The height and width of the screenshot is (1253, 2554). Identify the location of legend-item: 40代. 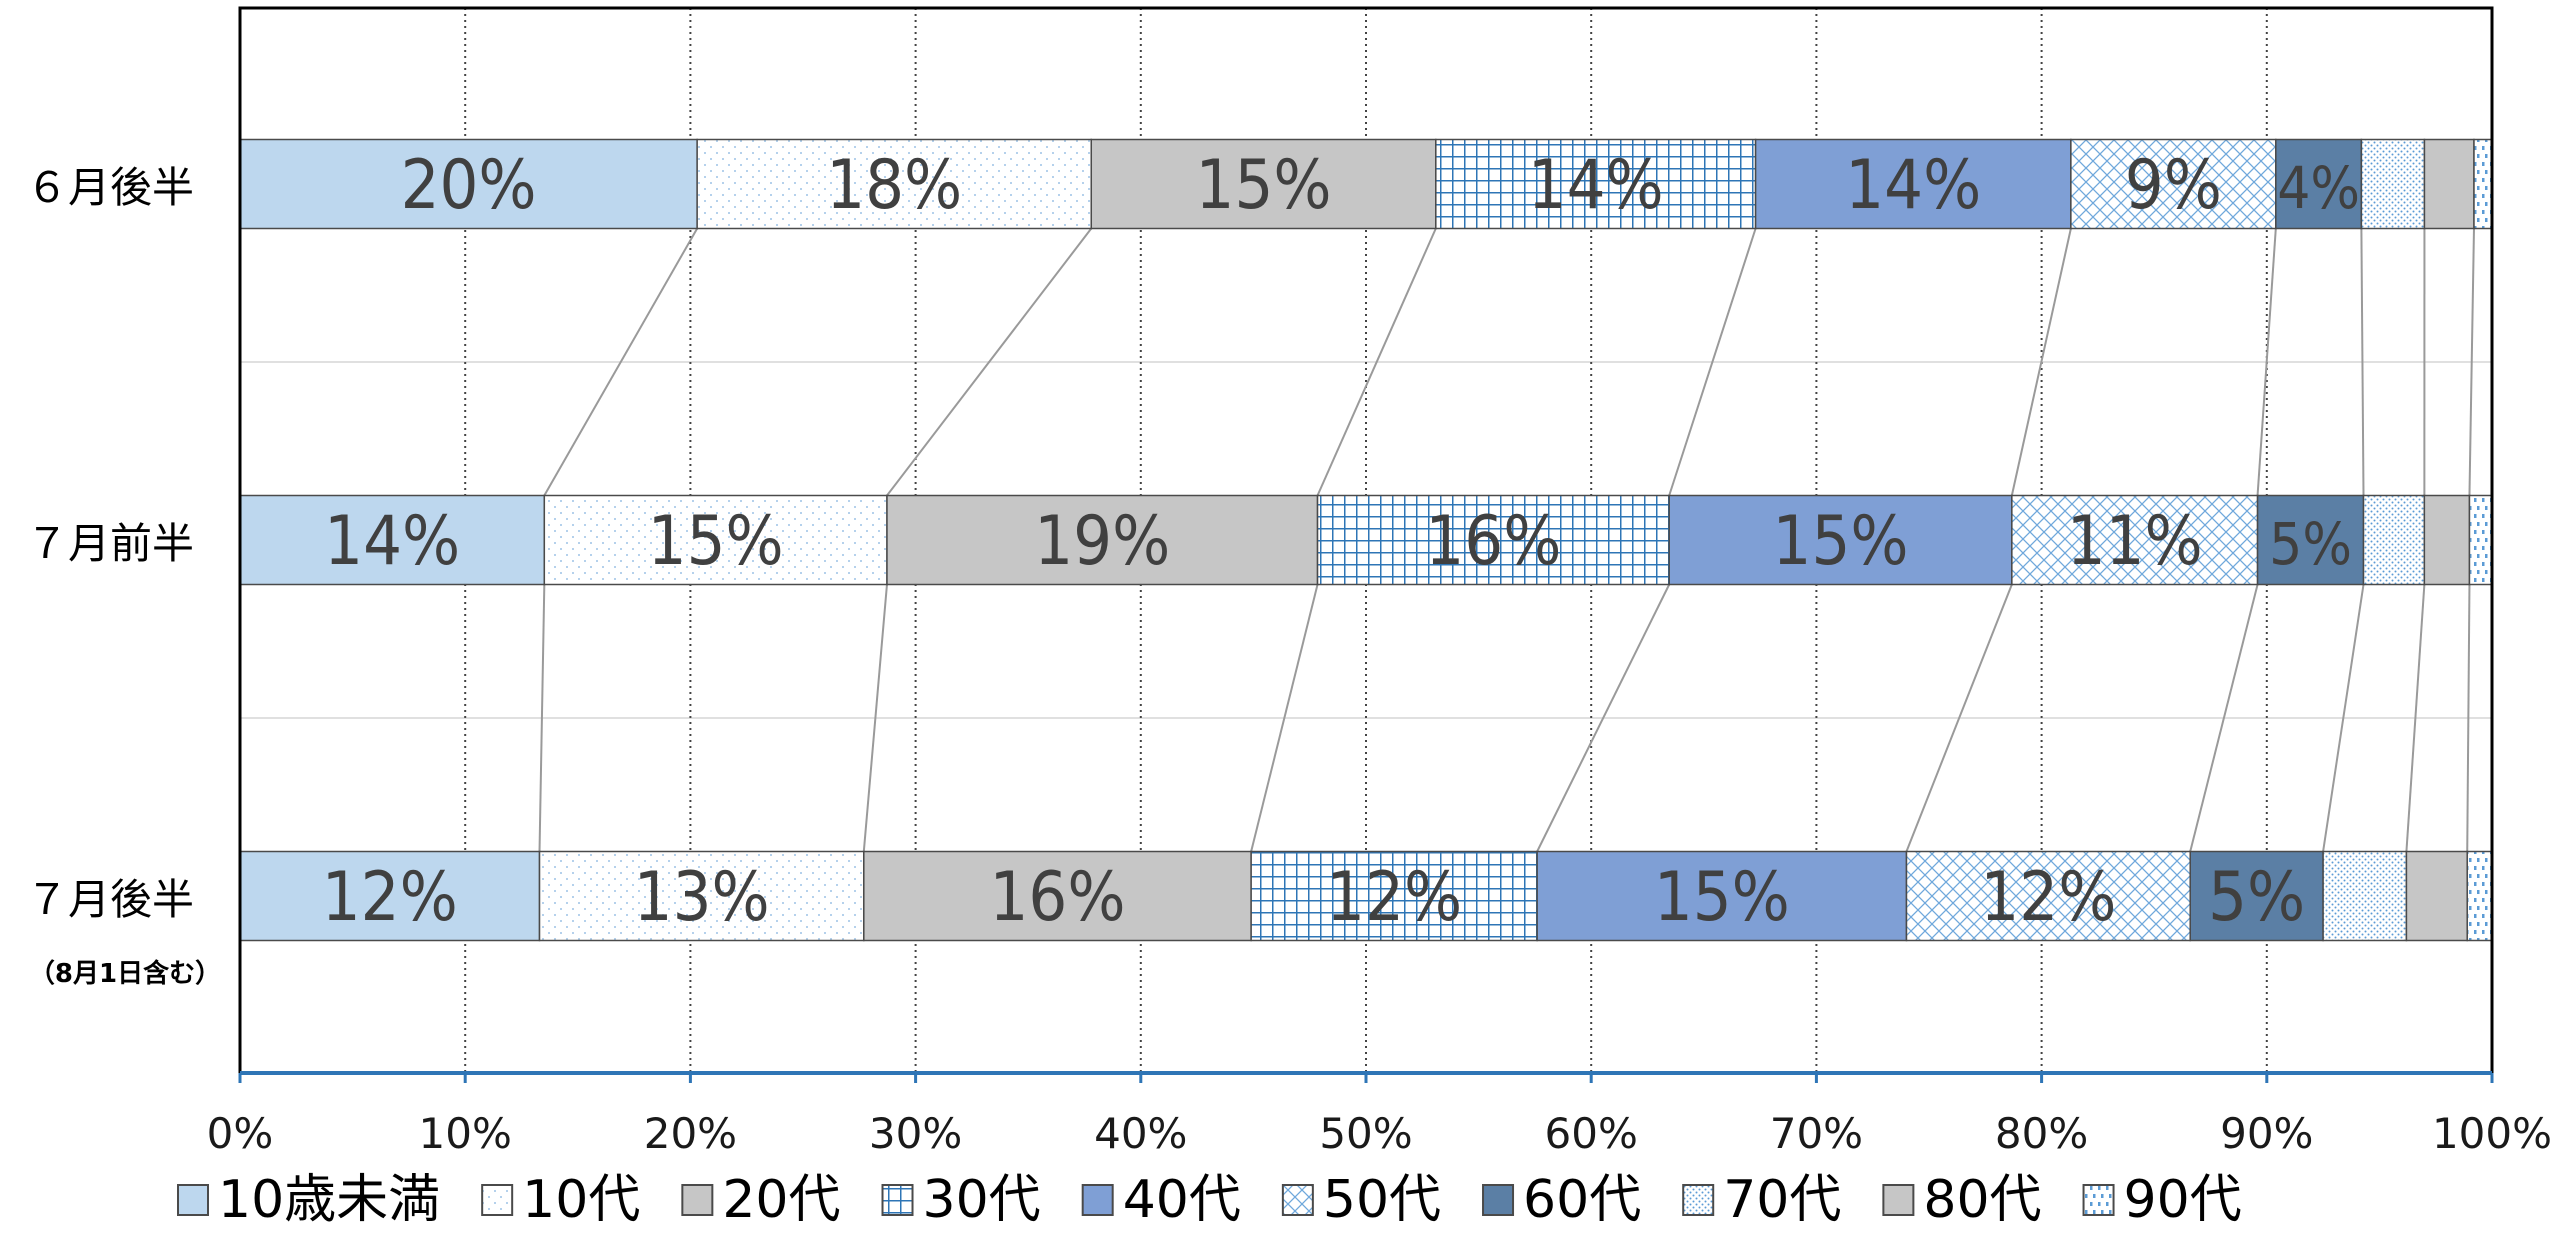
(1161, 1200).